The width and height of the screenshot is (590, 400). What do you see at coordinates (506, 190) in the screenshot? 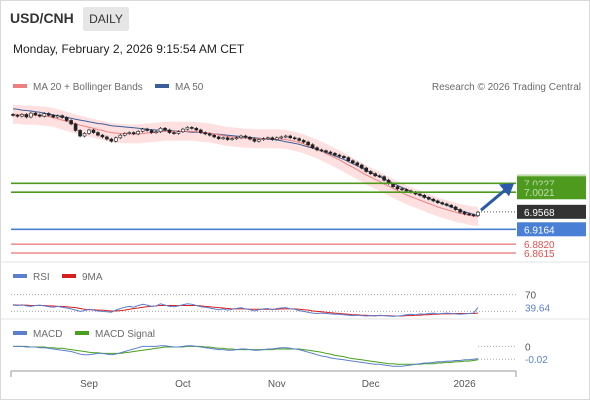
I see `target-arrowhead` at bounding box center [506, 190].